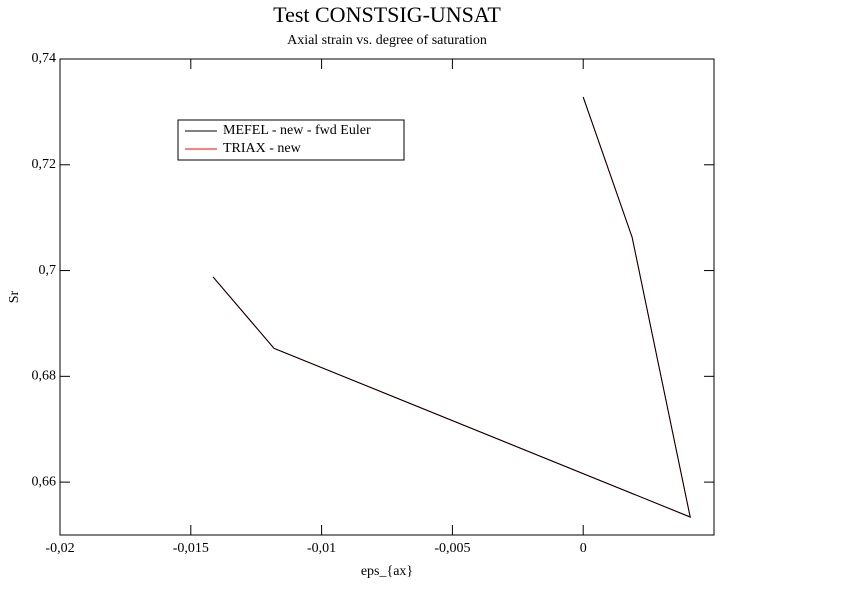 The width and height of the screenshot is (842, 595). I want to click on y-tick-label: 0,68, so click(44, 376).